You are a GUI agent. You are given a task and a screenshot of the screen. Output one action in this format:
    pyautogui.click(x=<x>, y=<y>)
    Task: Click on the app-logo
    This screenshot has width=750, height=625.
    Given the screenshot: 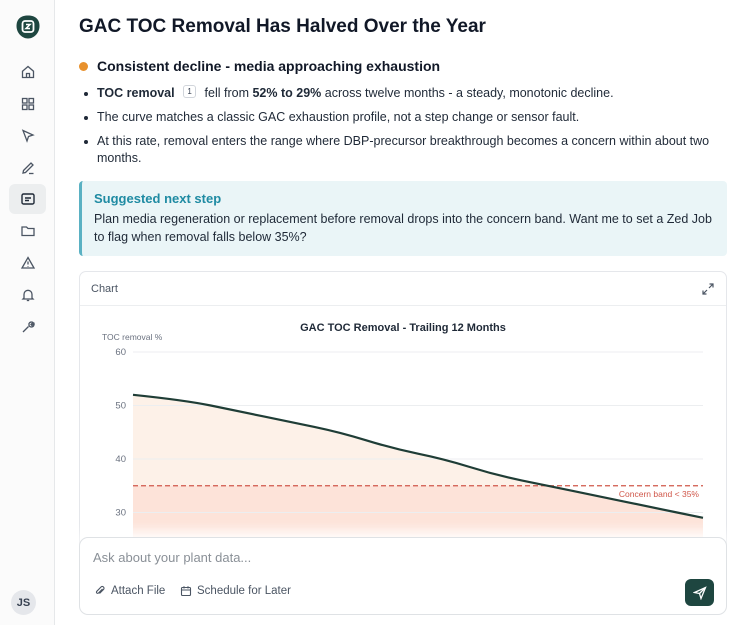 What is the action you would take?
    pyautogui.click(x=28, y=27)
    